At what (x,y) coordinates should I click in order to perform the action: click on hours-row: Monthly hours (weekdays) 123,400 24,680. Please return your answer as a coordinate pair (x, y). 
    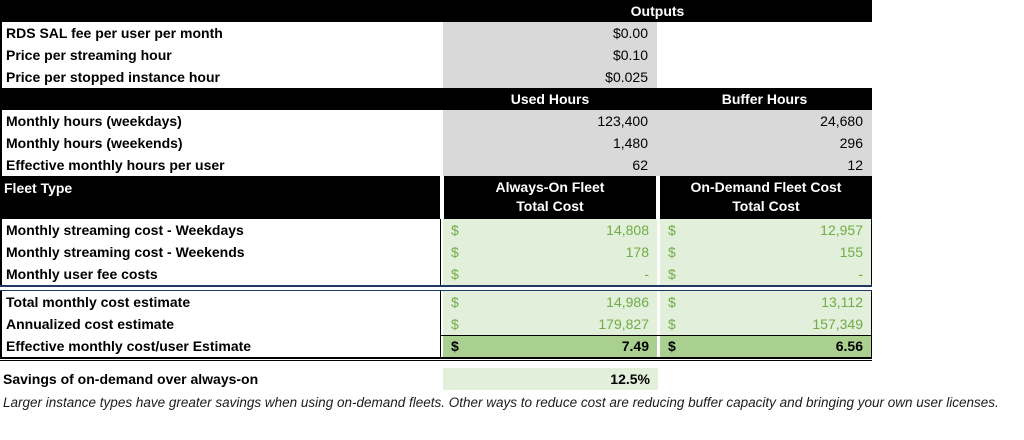
    Looking at the image, I should click on (436, 121).